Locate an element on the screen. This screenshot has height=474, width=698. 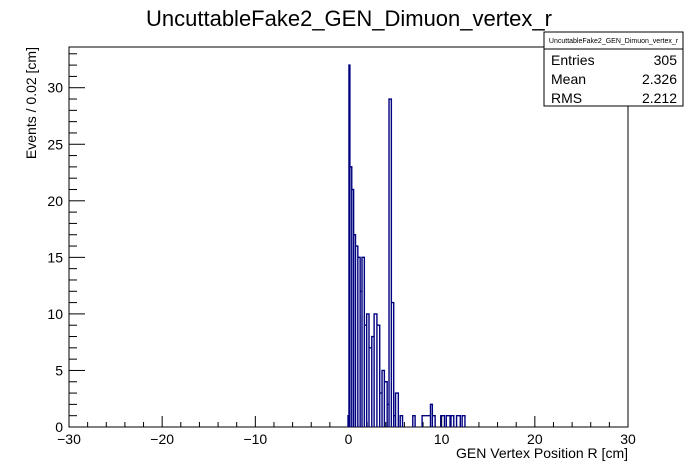
histogram-series is located at coordinates (406, 245).